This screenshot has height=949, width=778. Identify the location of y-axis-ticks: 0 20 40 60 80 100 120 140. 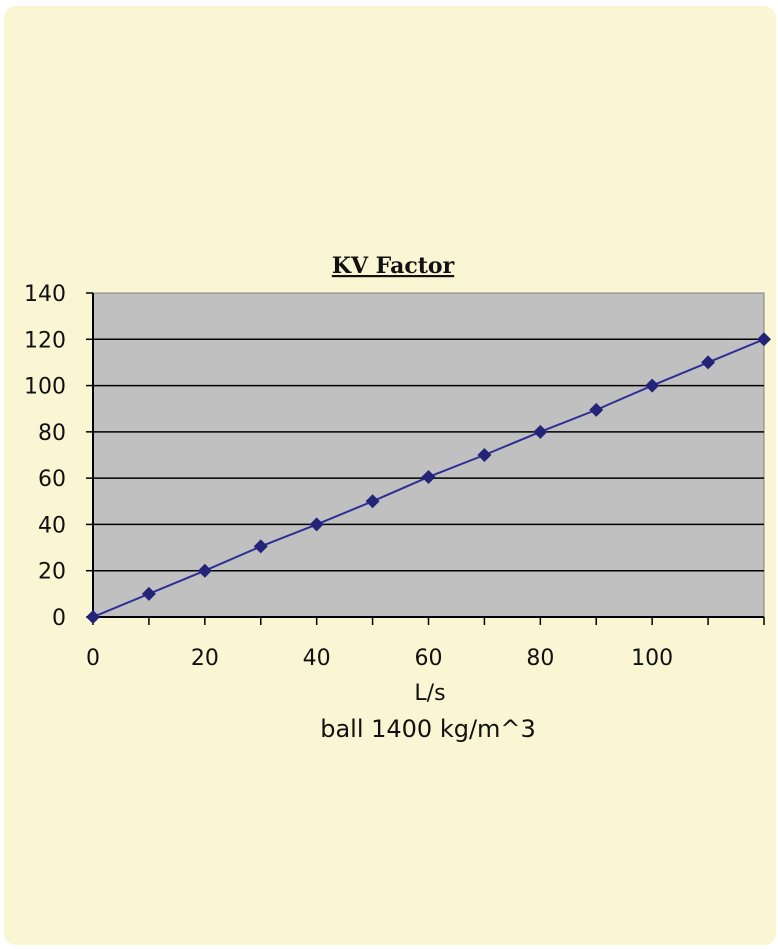
(58, 456).